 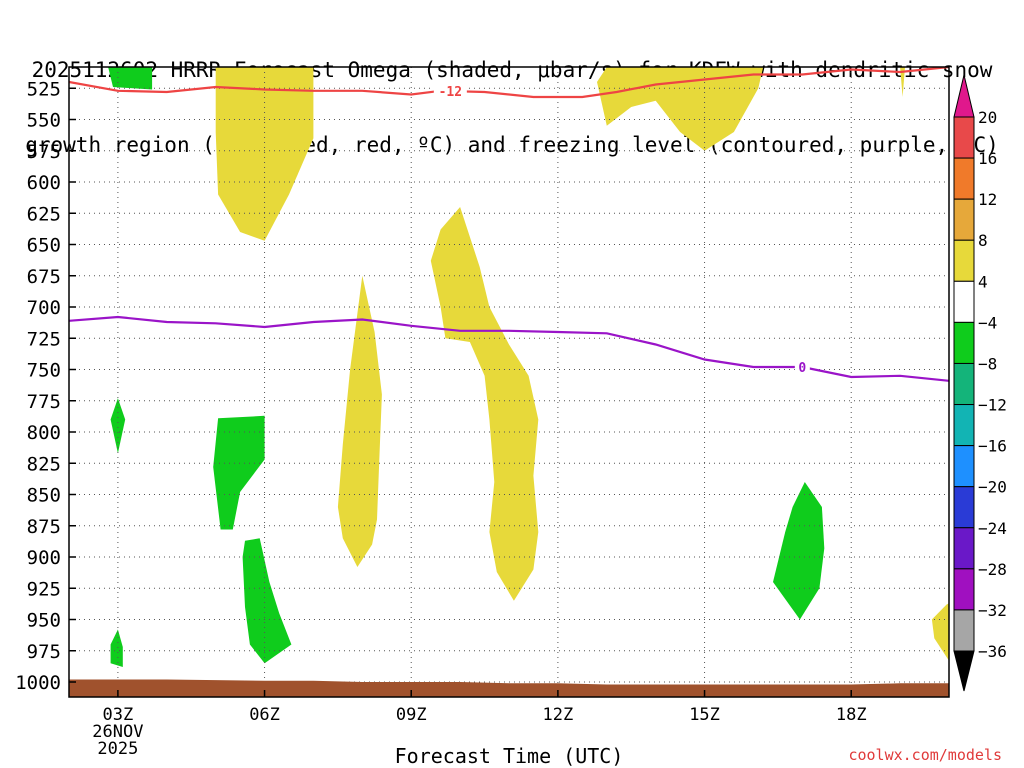 What do you see at coordinates (964, 671) in the screenshot?
I see `colorbar-bottom-arrow` at bounding box center [964, 671].